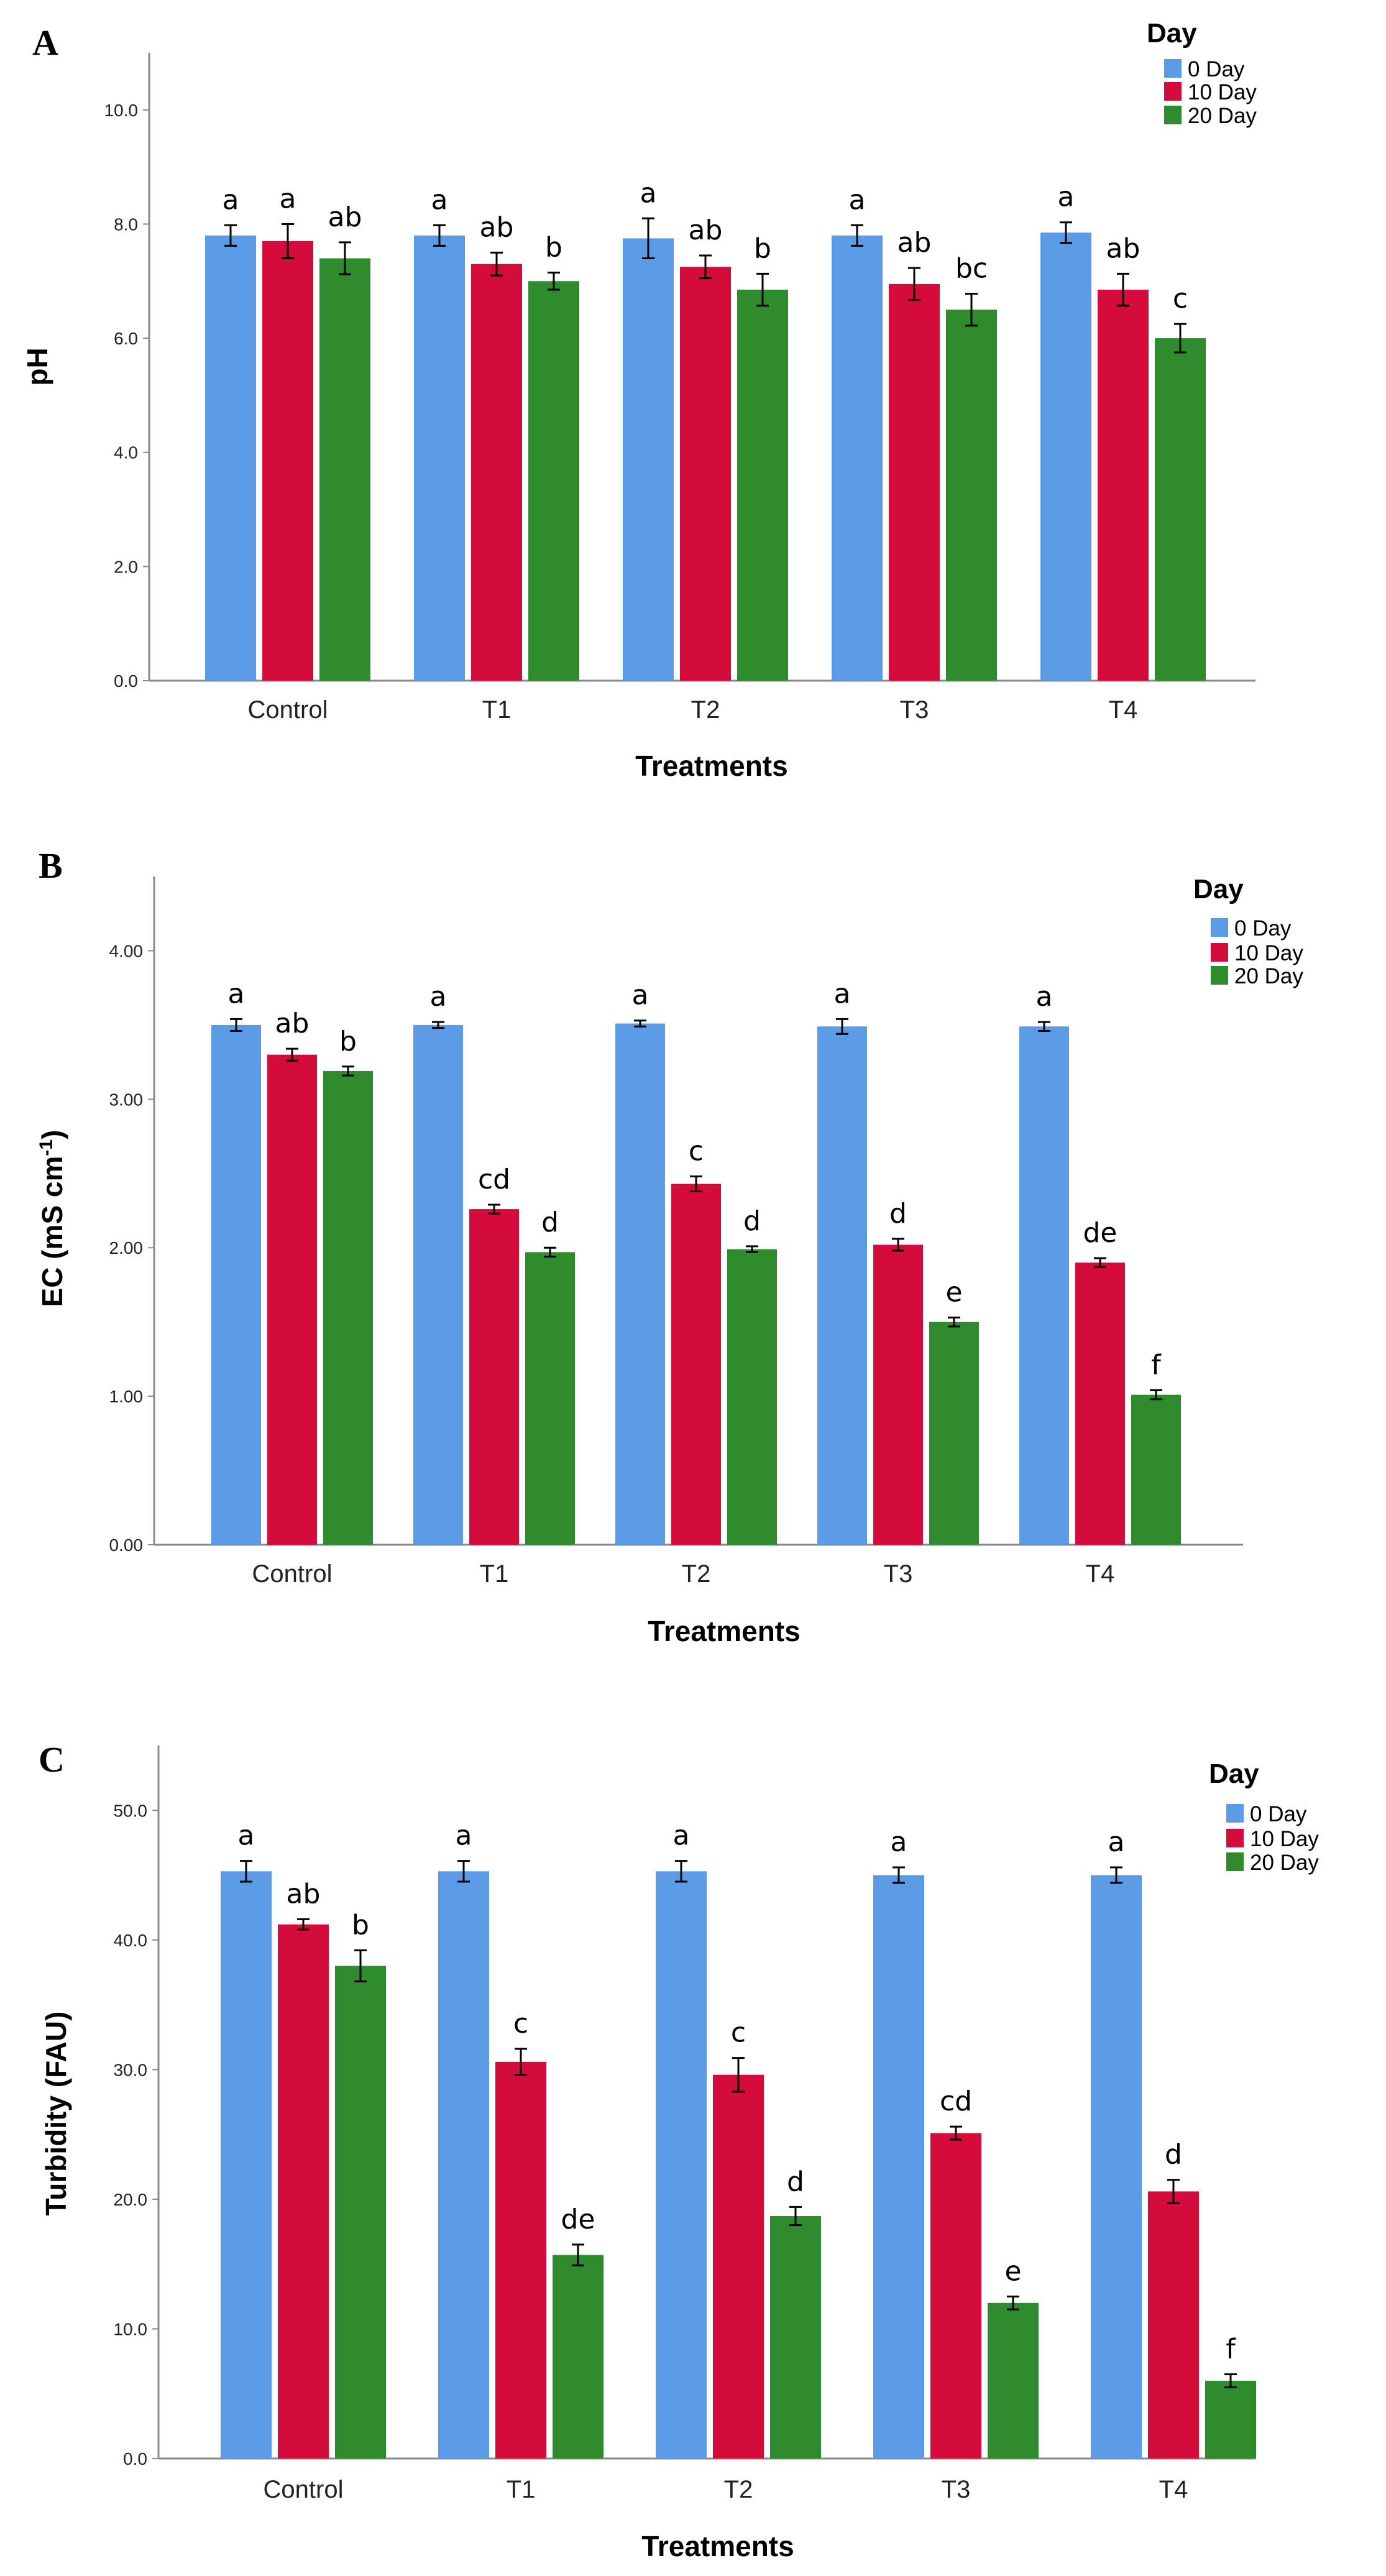 This screenshot has width=1386, height=2576. I want to click on y-tick-label: 4.0, so click(126, 452).